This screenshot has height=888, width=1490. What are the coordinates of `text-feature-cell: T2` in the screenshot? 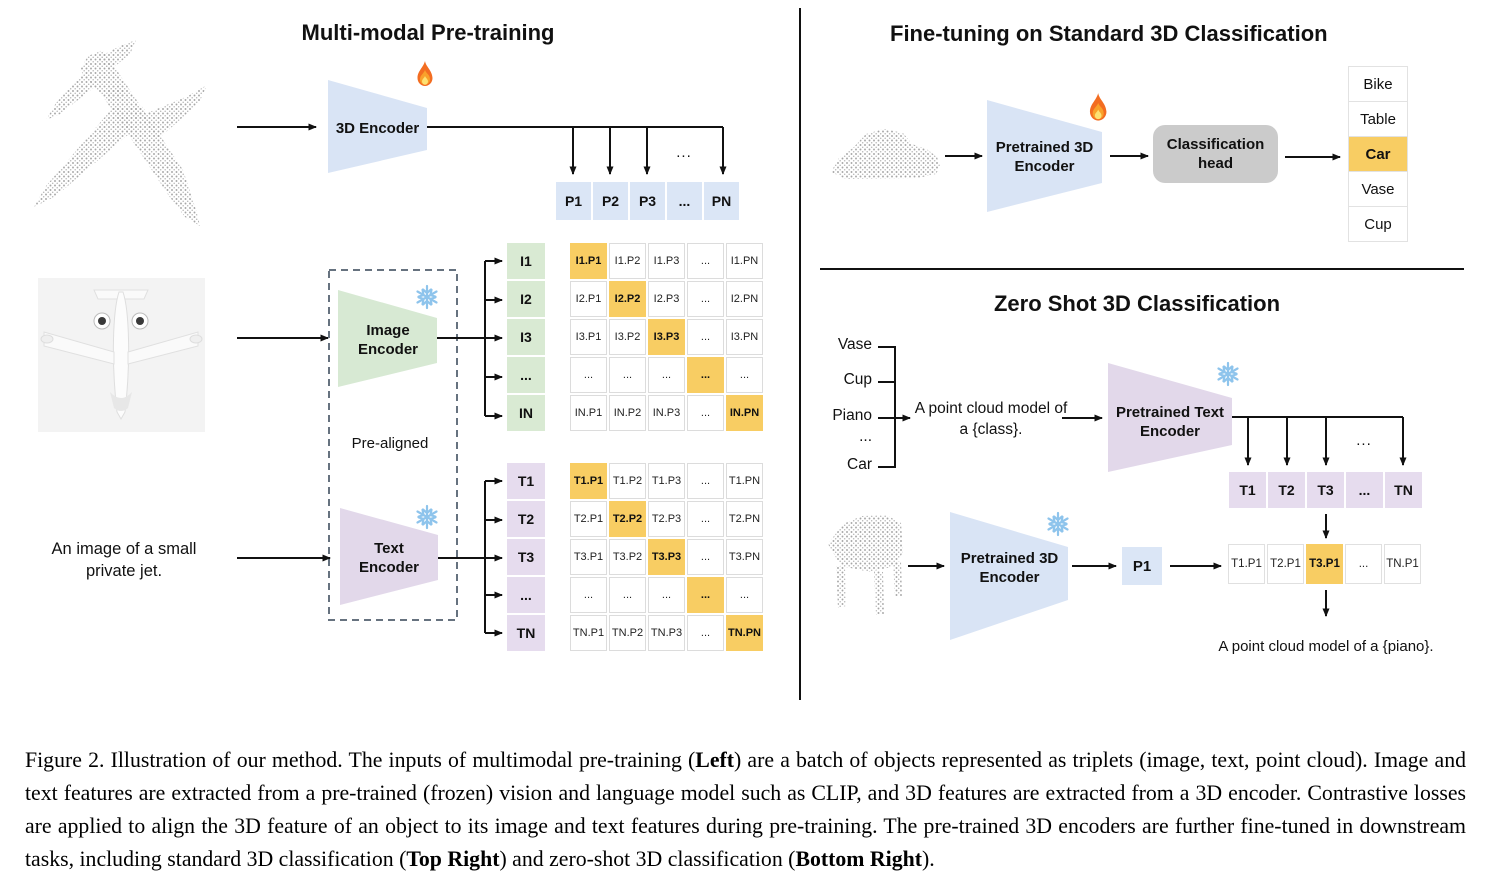 It's located at (526, 519).